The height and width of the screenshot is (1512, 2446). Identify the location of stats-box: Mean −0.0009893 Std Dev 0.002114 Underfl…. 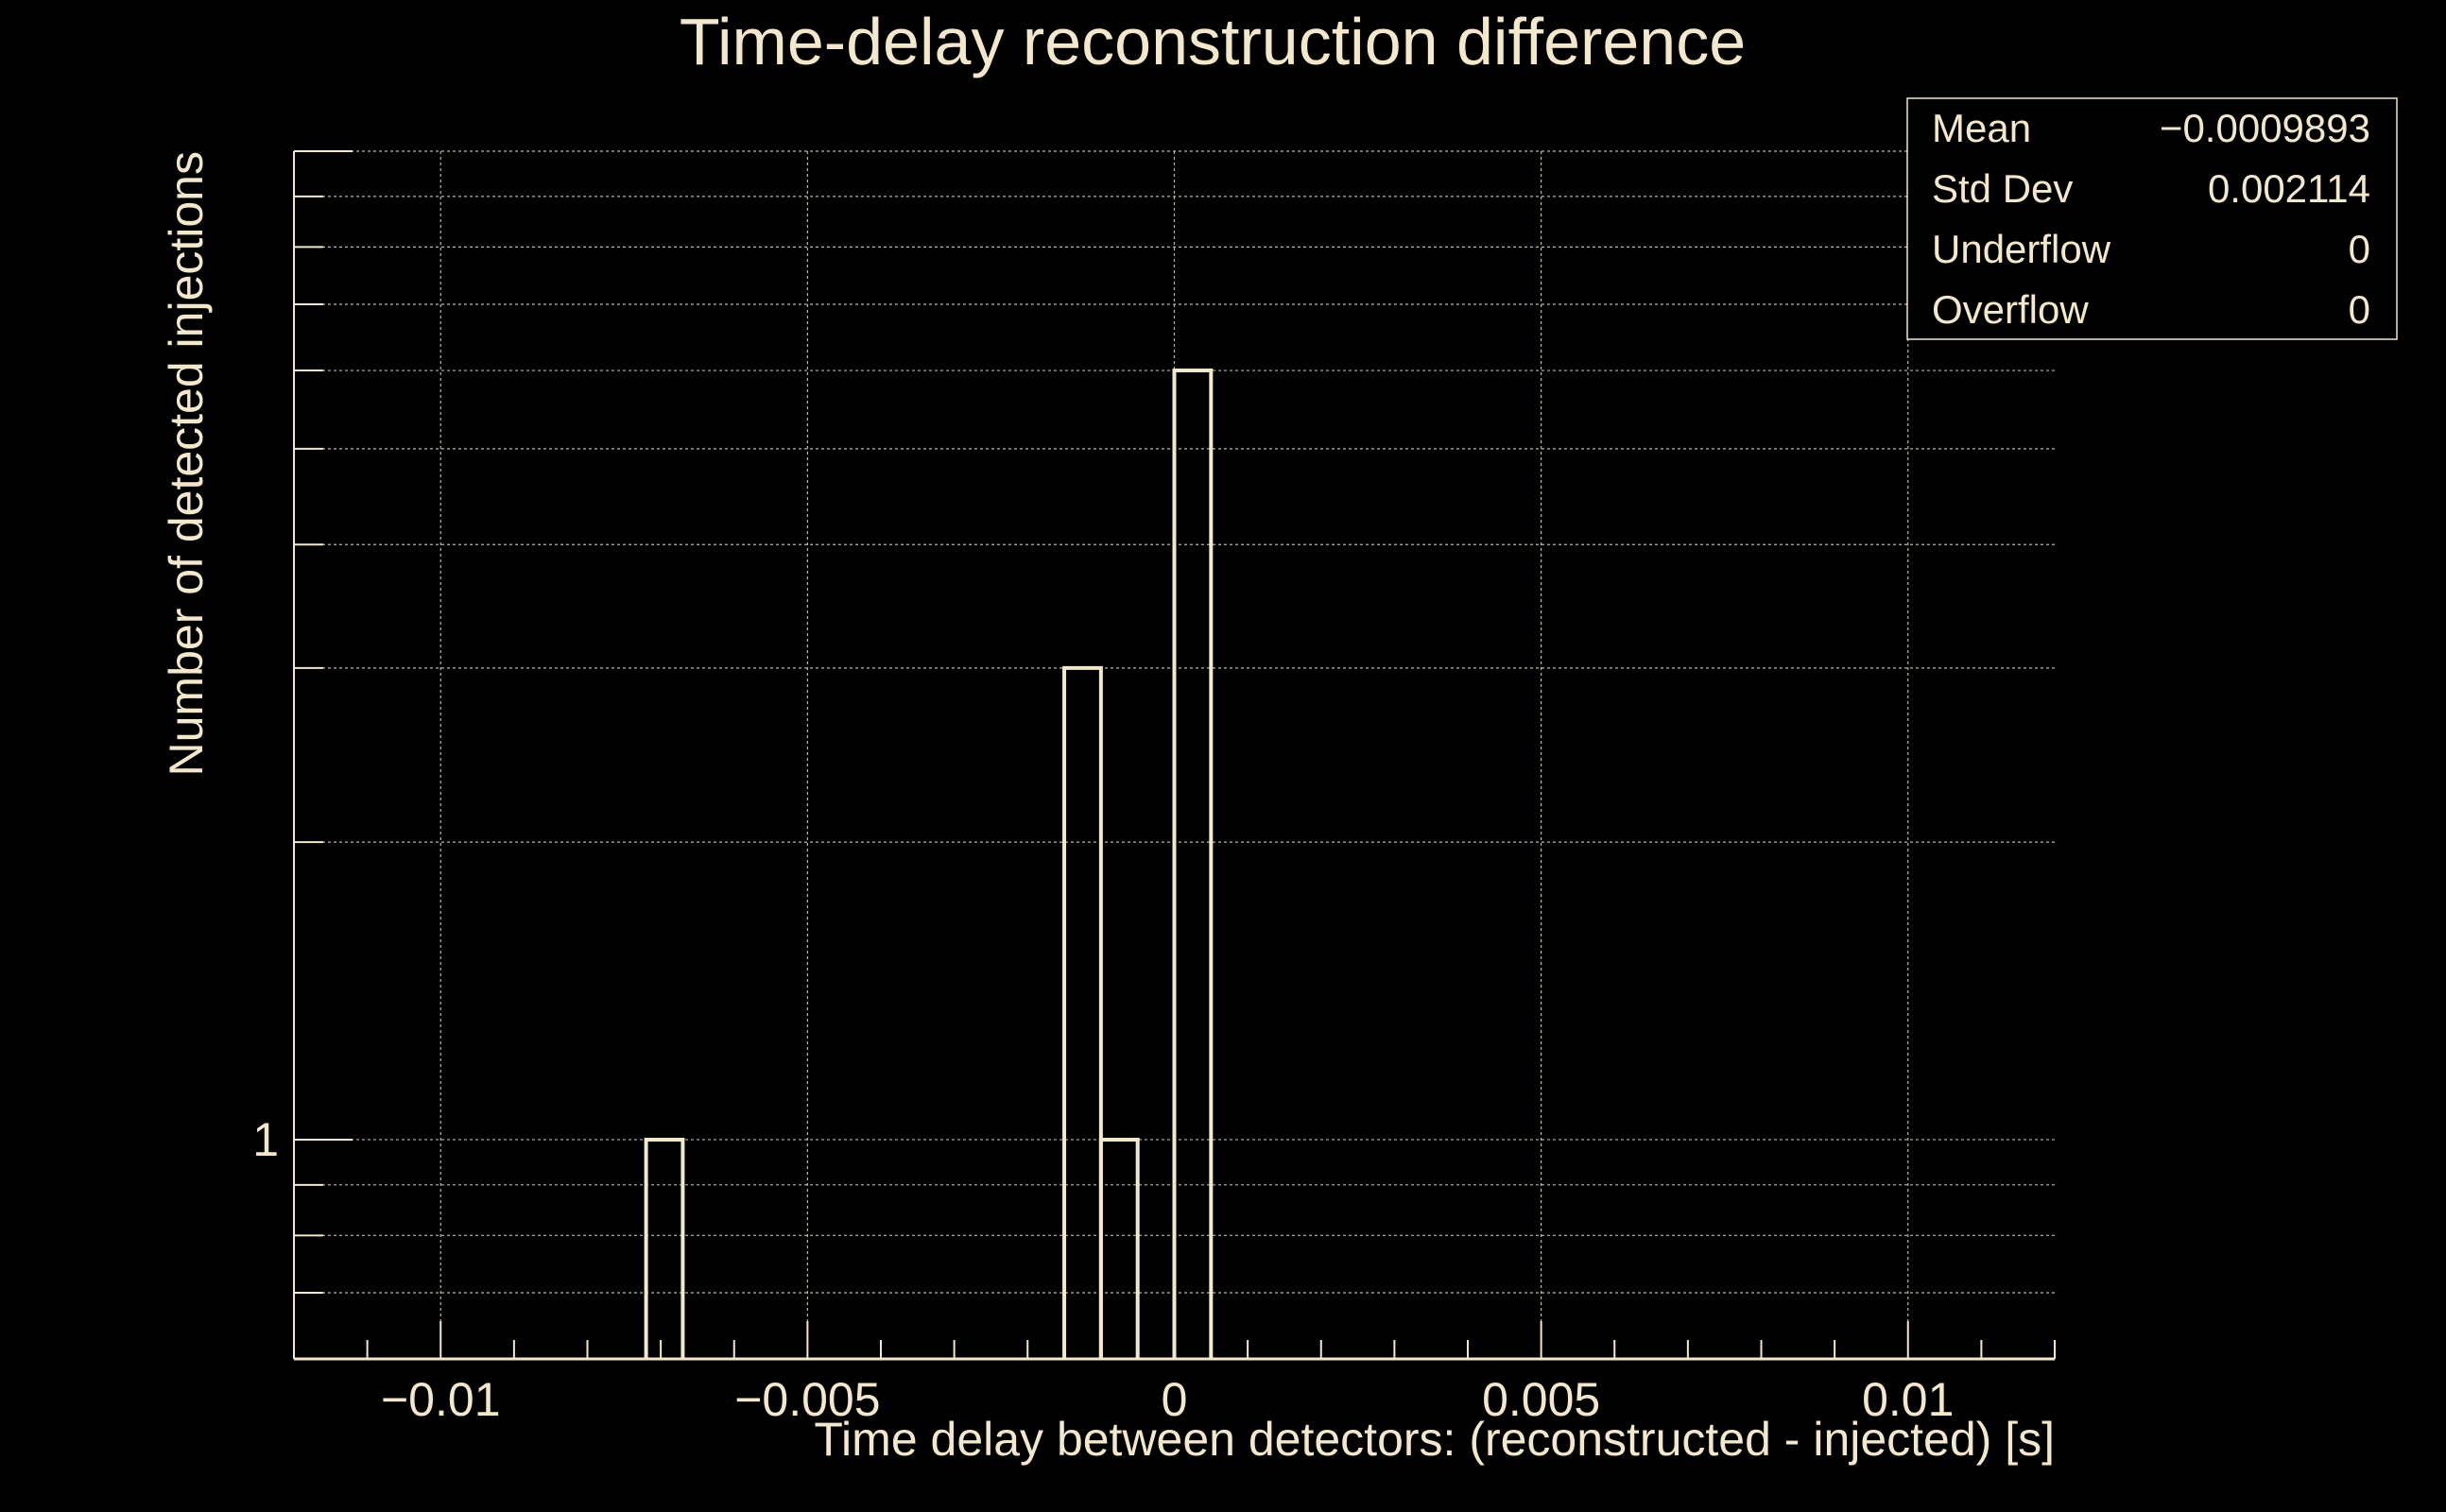
(2152, 218).